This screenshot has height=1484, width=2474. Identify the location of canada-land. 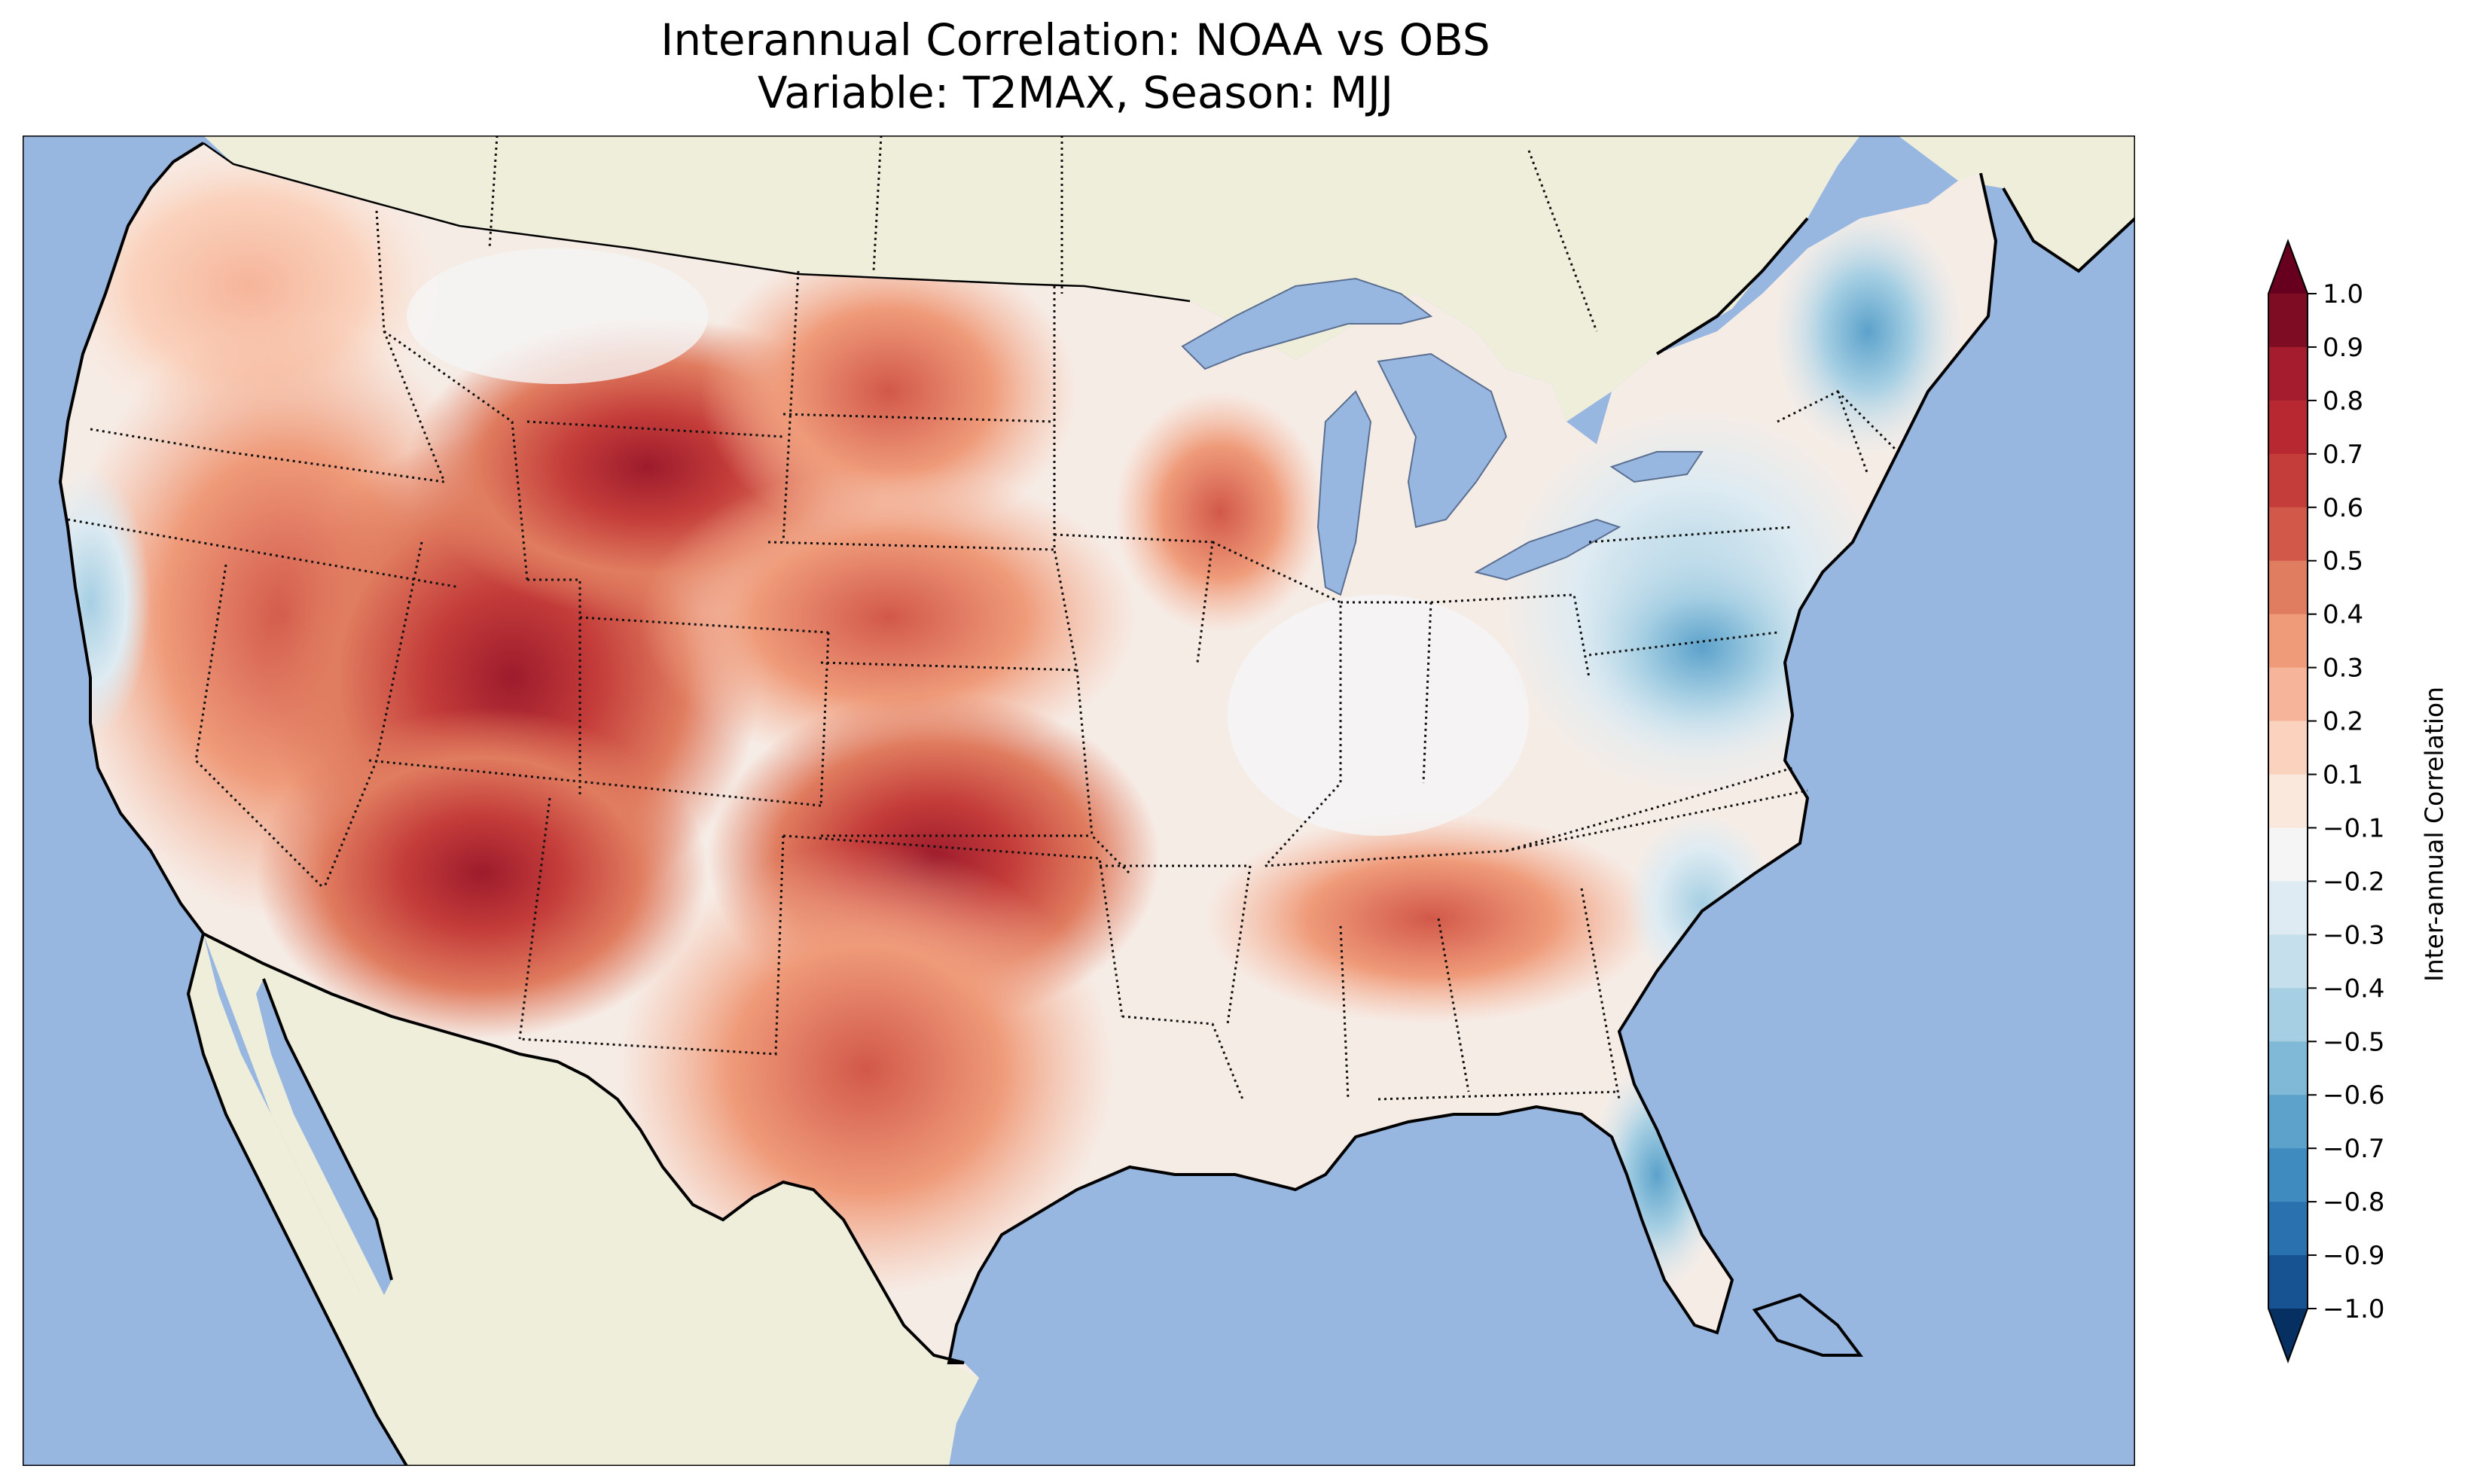
(1031, 279).